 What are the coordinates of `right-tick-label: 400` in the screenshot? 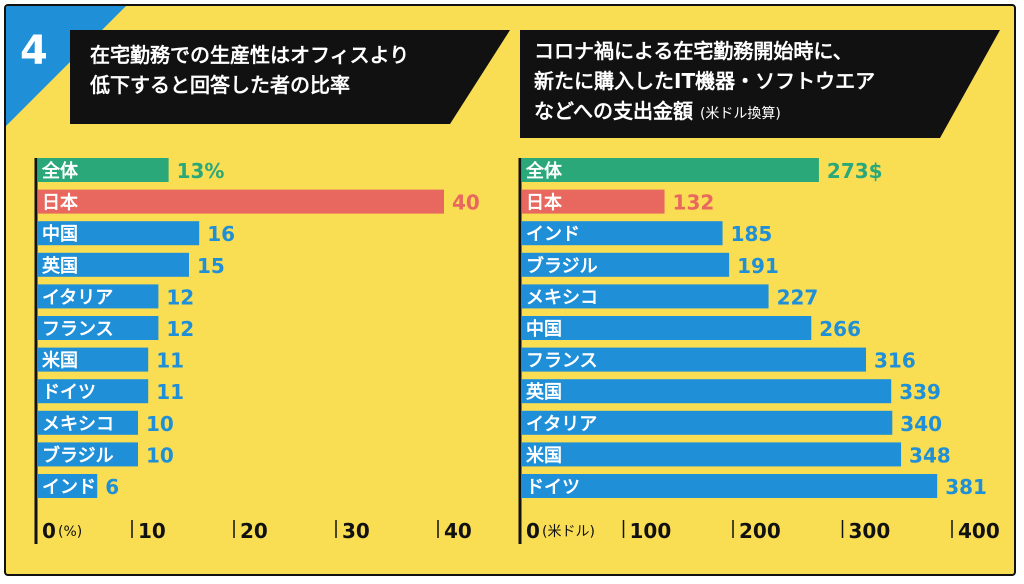 It's located at (979, 531).